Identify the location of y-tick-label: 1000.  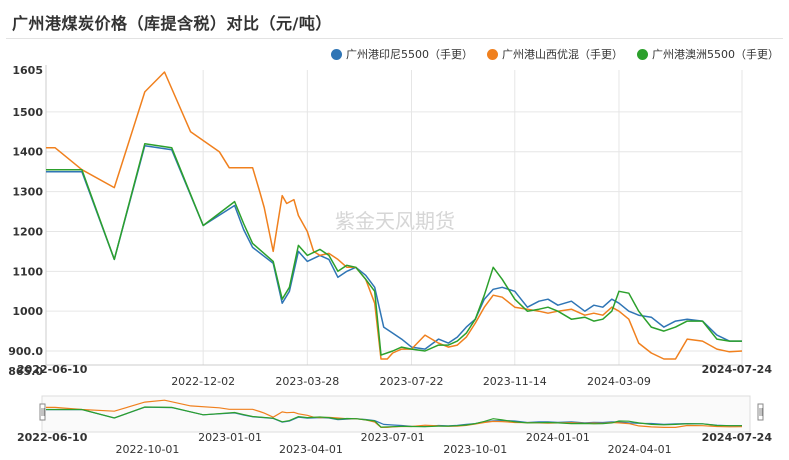
(27, 311).